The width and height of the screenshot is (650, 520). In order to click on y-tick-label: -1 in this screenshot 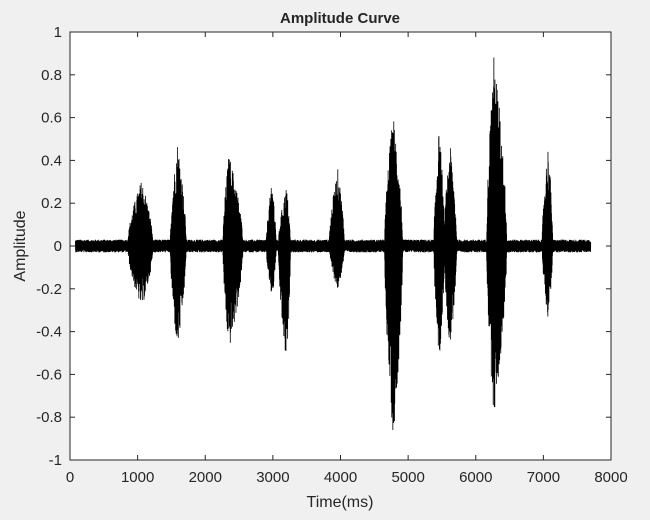, I will do `click(55, 460)`.